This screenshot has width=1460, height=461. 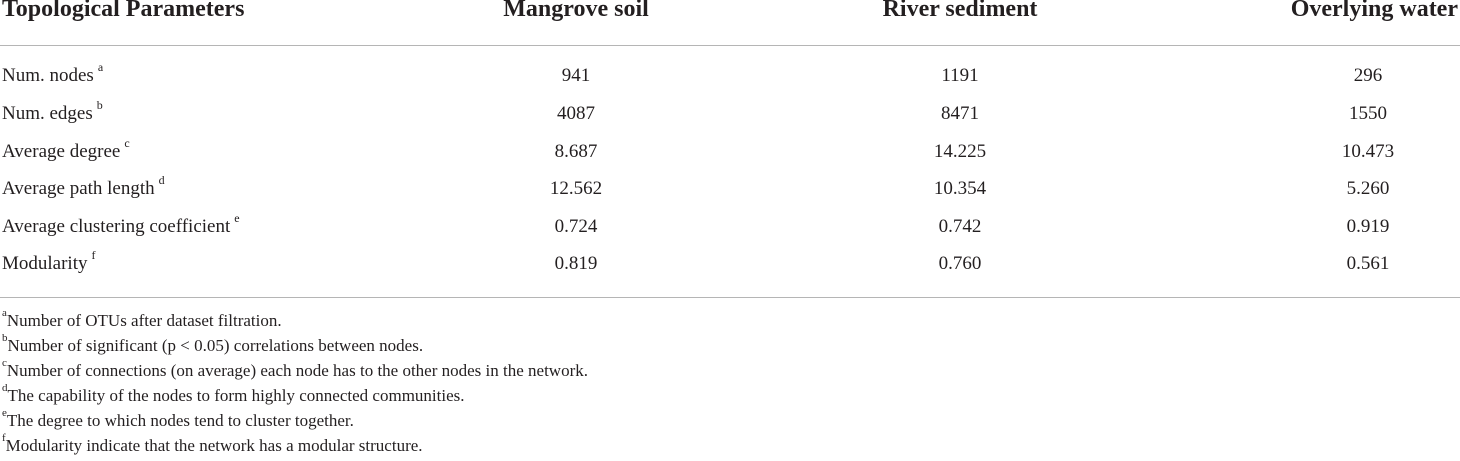 What do you see at coordinates (123, 11) in the screenshot?
I see `header-topological-parameters: Topological Parameters` at bounding box center [123, 11].